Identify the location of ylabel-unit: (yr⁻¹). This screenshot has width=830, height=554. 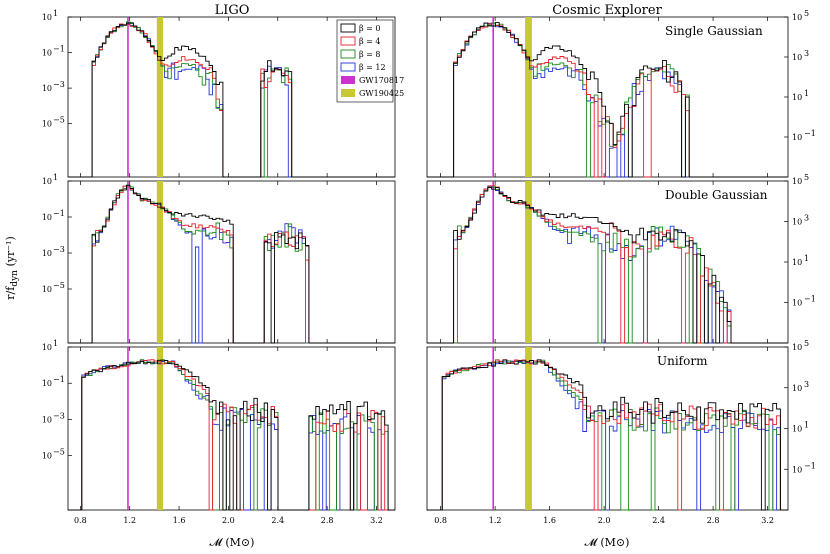
(10, 253).